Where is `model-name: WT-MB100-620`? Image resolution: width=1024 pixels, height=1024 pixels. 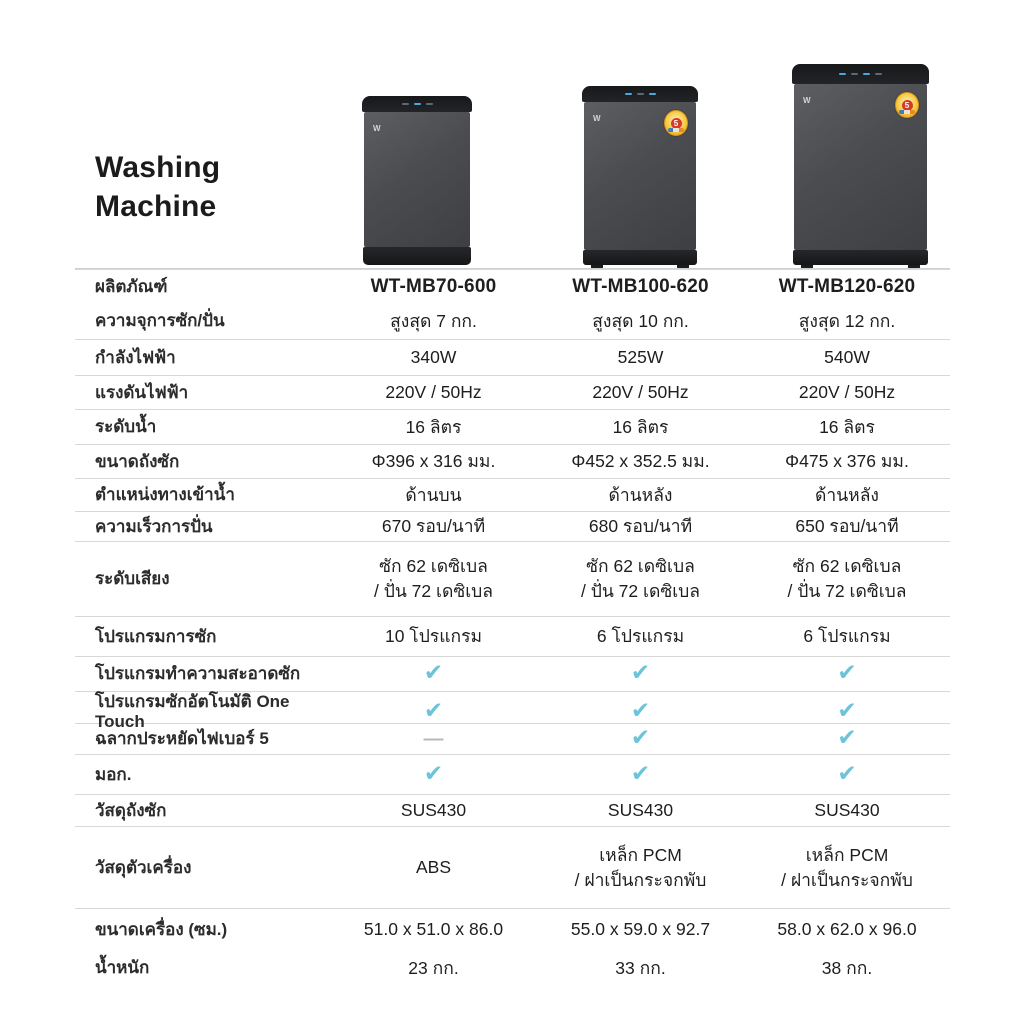 model-name: WT-MB100-620 is located at coordinates (640, 286).